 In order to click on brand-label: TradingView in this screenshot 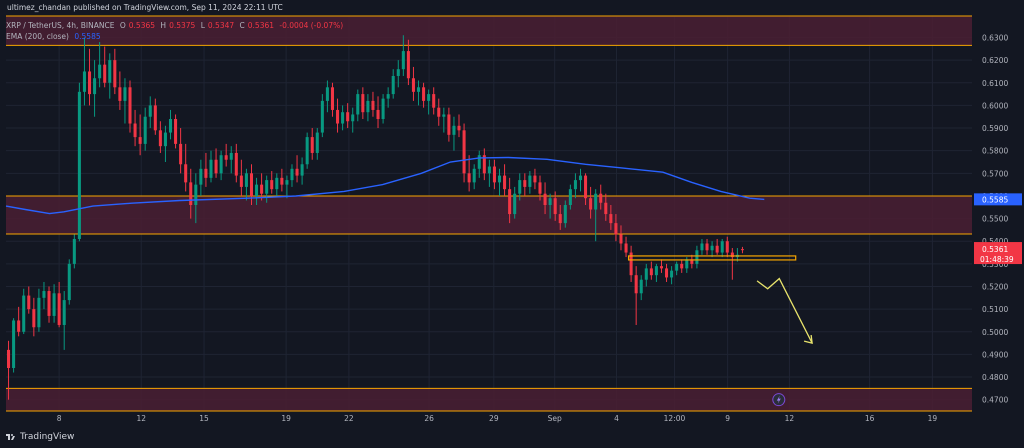, I will do `click(47, 437)`.